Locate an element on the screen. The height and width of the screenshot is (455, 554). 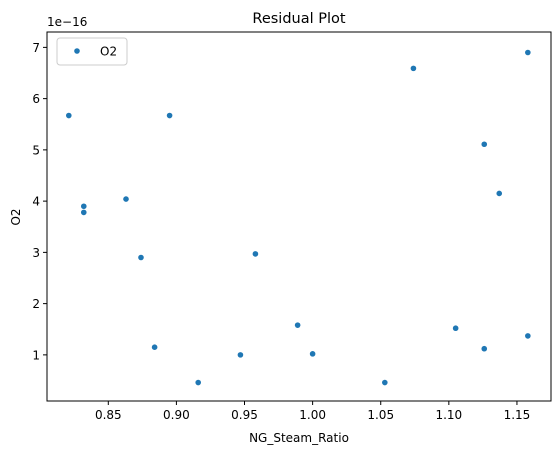
y-tick-label: 5 is located at coordinates (36, 150).